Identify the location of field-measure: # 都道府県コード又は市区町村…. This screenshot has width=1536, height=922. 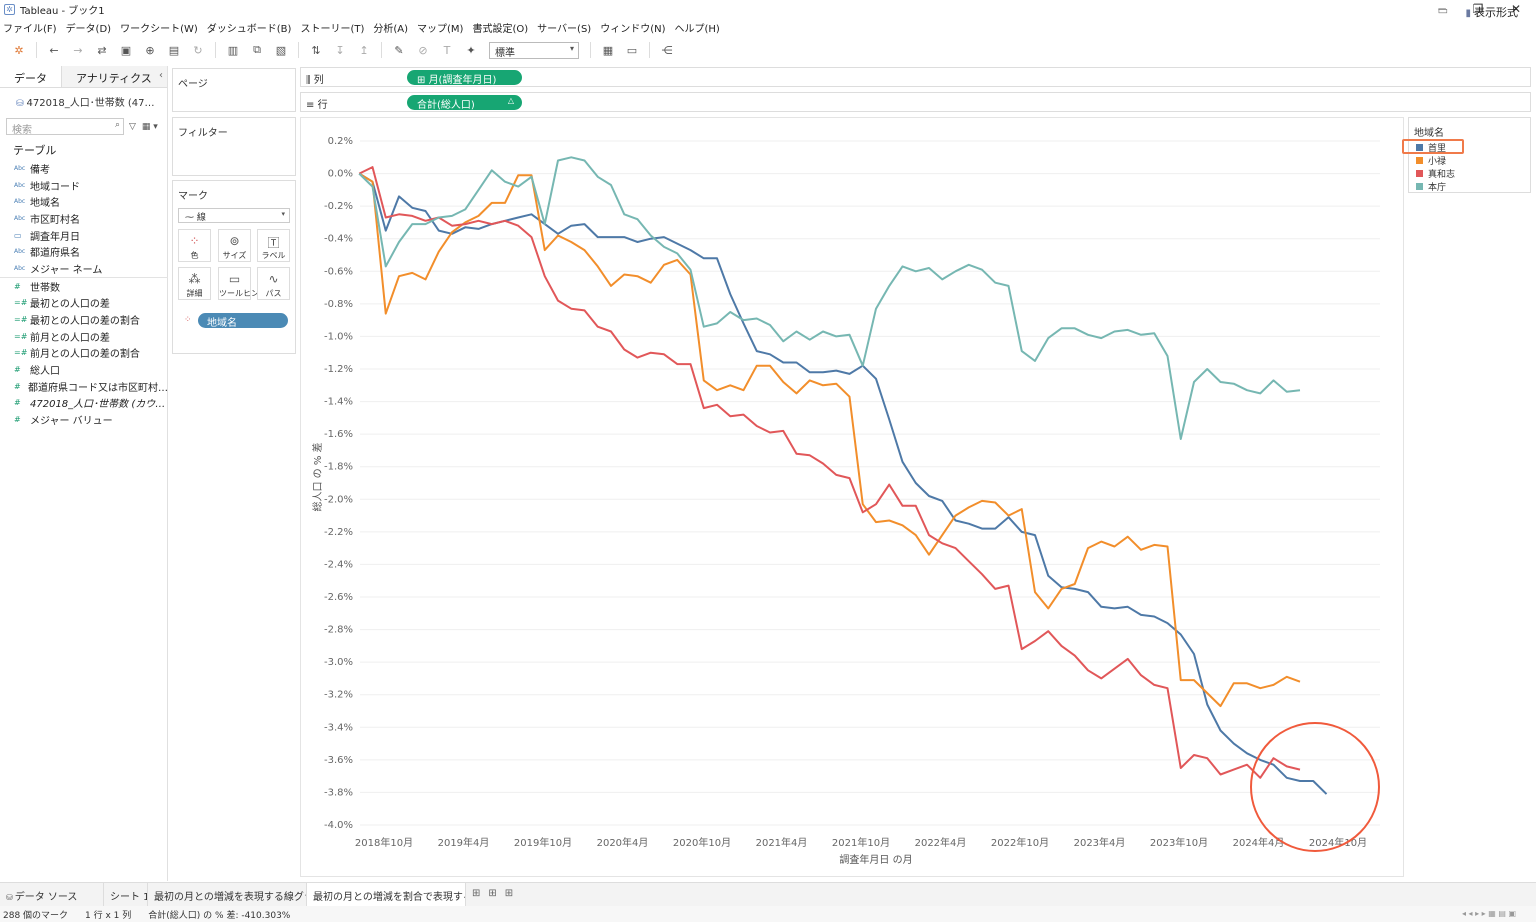
(84, 386).